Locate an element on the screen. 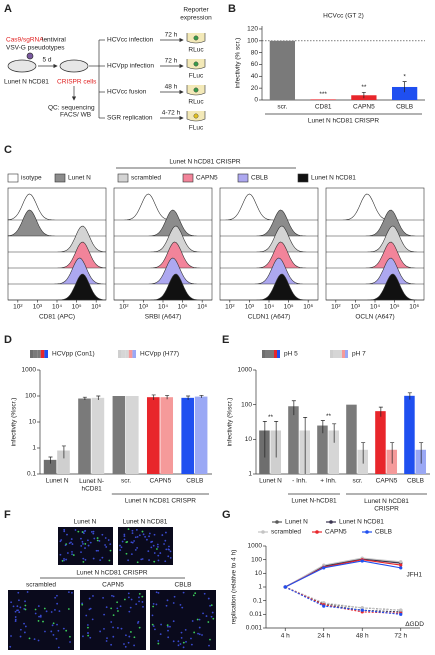  group-label: Lunet N hCD81 CRISPR is located at coordinates (386, 505).